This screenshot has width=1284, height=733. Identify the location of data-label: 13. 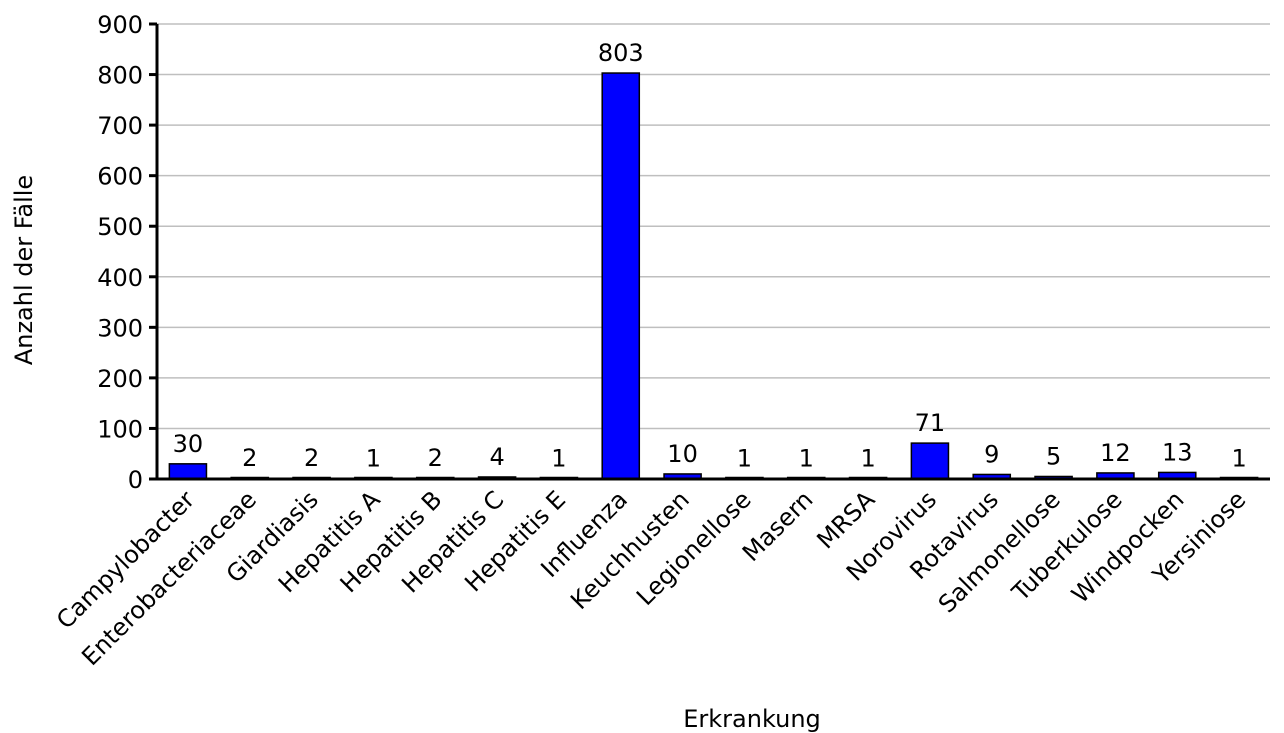
(1177, 452).